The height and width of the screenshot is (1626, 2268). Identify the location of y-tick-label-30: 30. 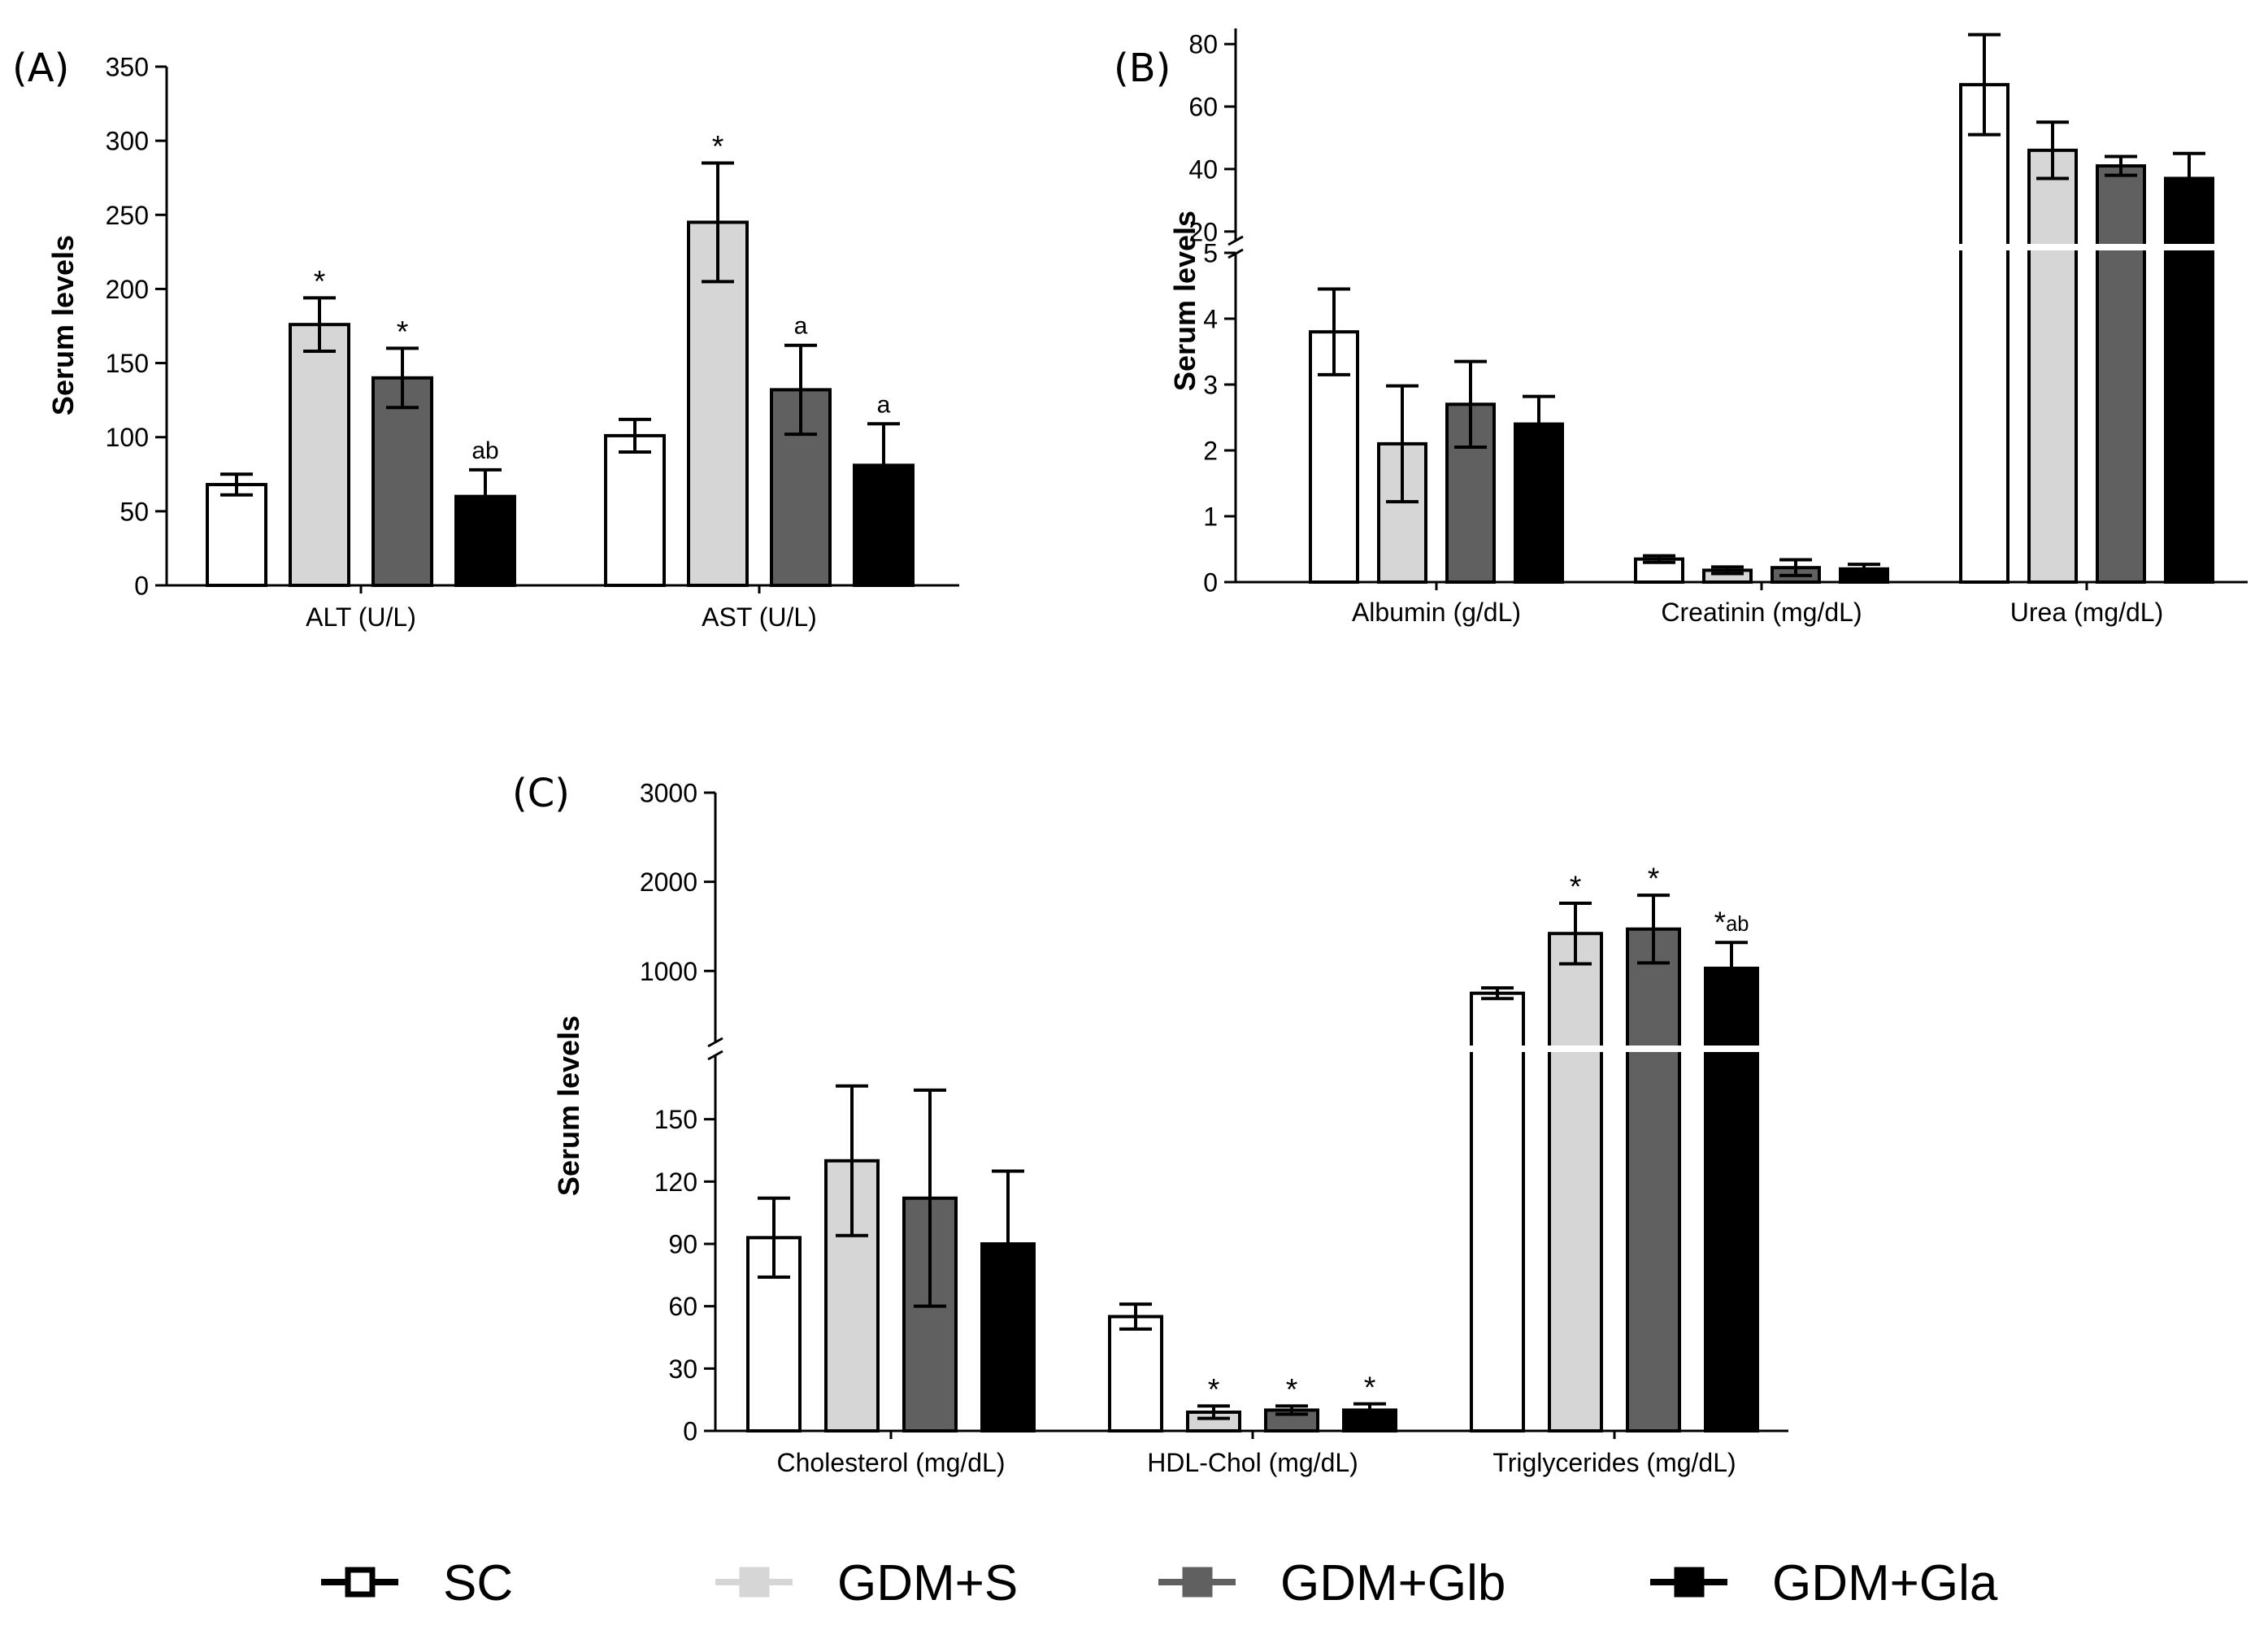
(682, 1369).